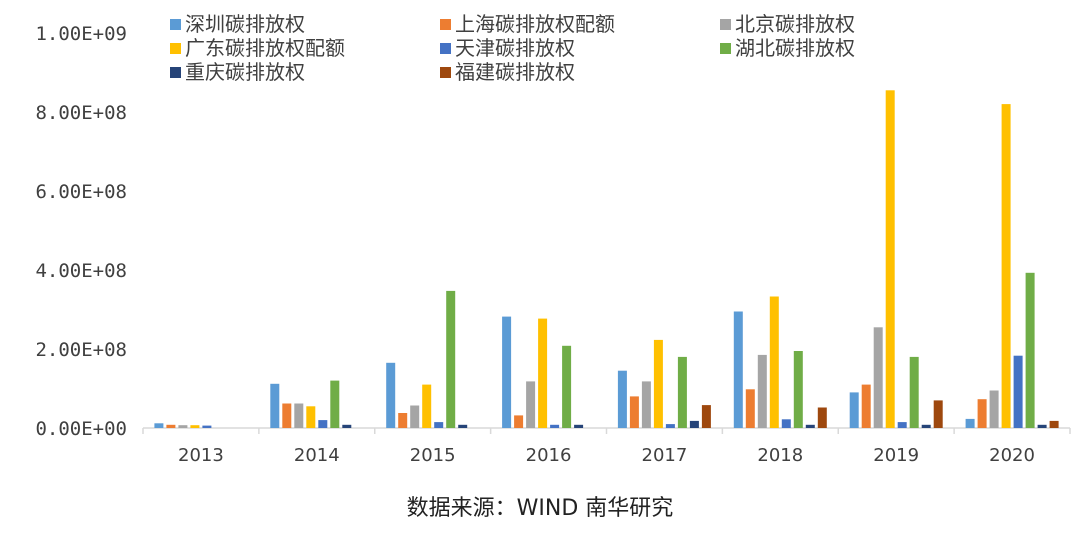 Image resolution: width=1080 pixels, height=535 pixels. I want to click on y-tick-label: 8.00E+08, so click(81, 113).